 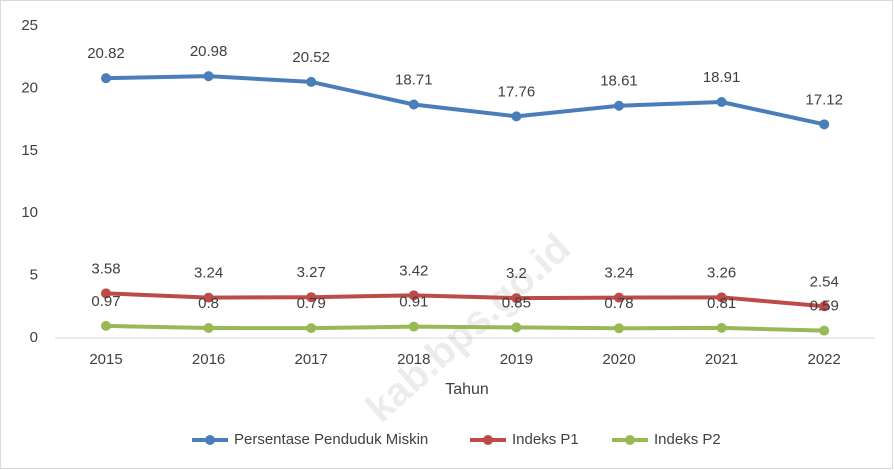 What do you see at coordinates (311, 57) in the screenshot?
I see `data-label: 20.52` at bounding box center [311, 57].